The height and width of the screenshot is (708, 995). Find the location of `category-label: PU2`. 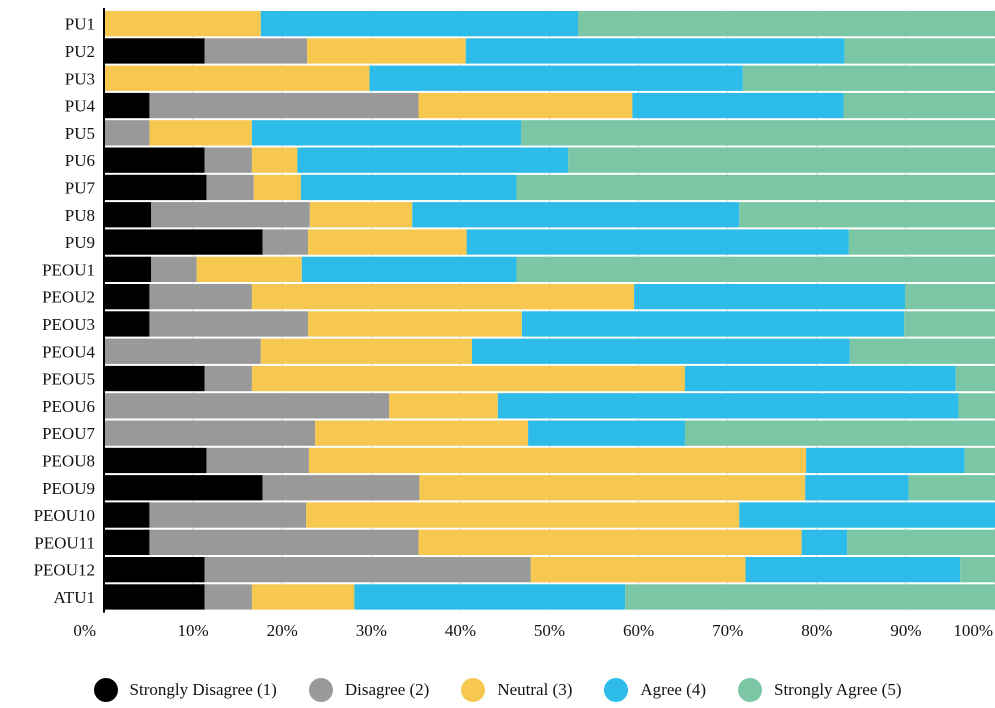

category-label: PU2 is located at coordinates (80, 51).